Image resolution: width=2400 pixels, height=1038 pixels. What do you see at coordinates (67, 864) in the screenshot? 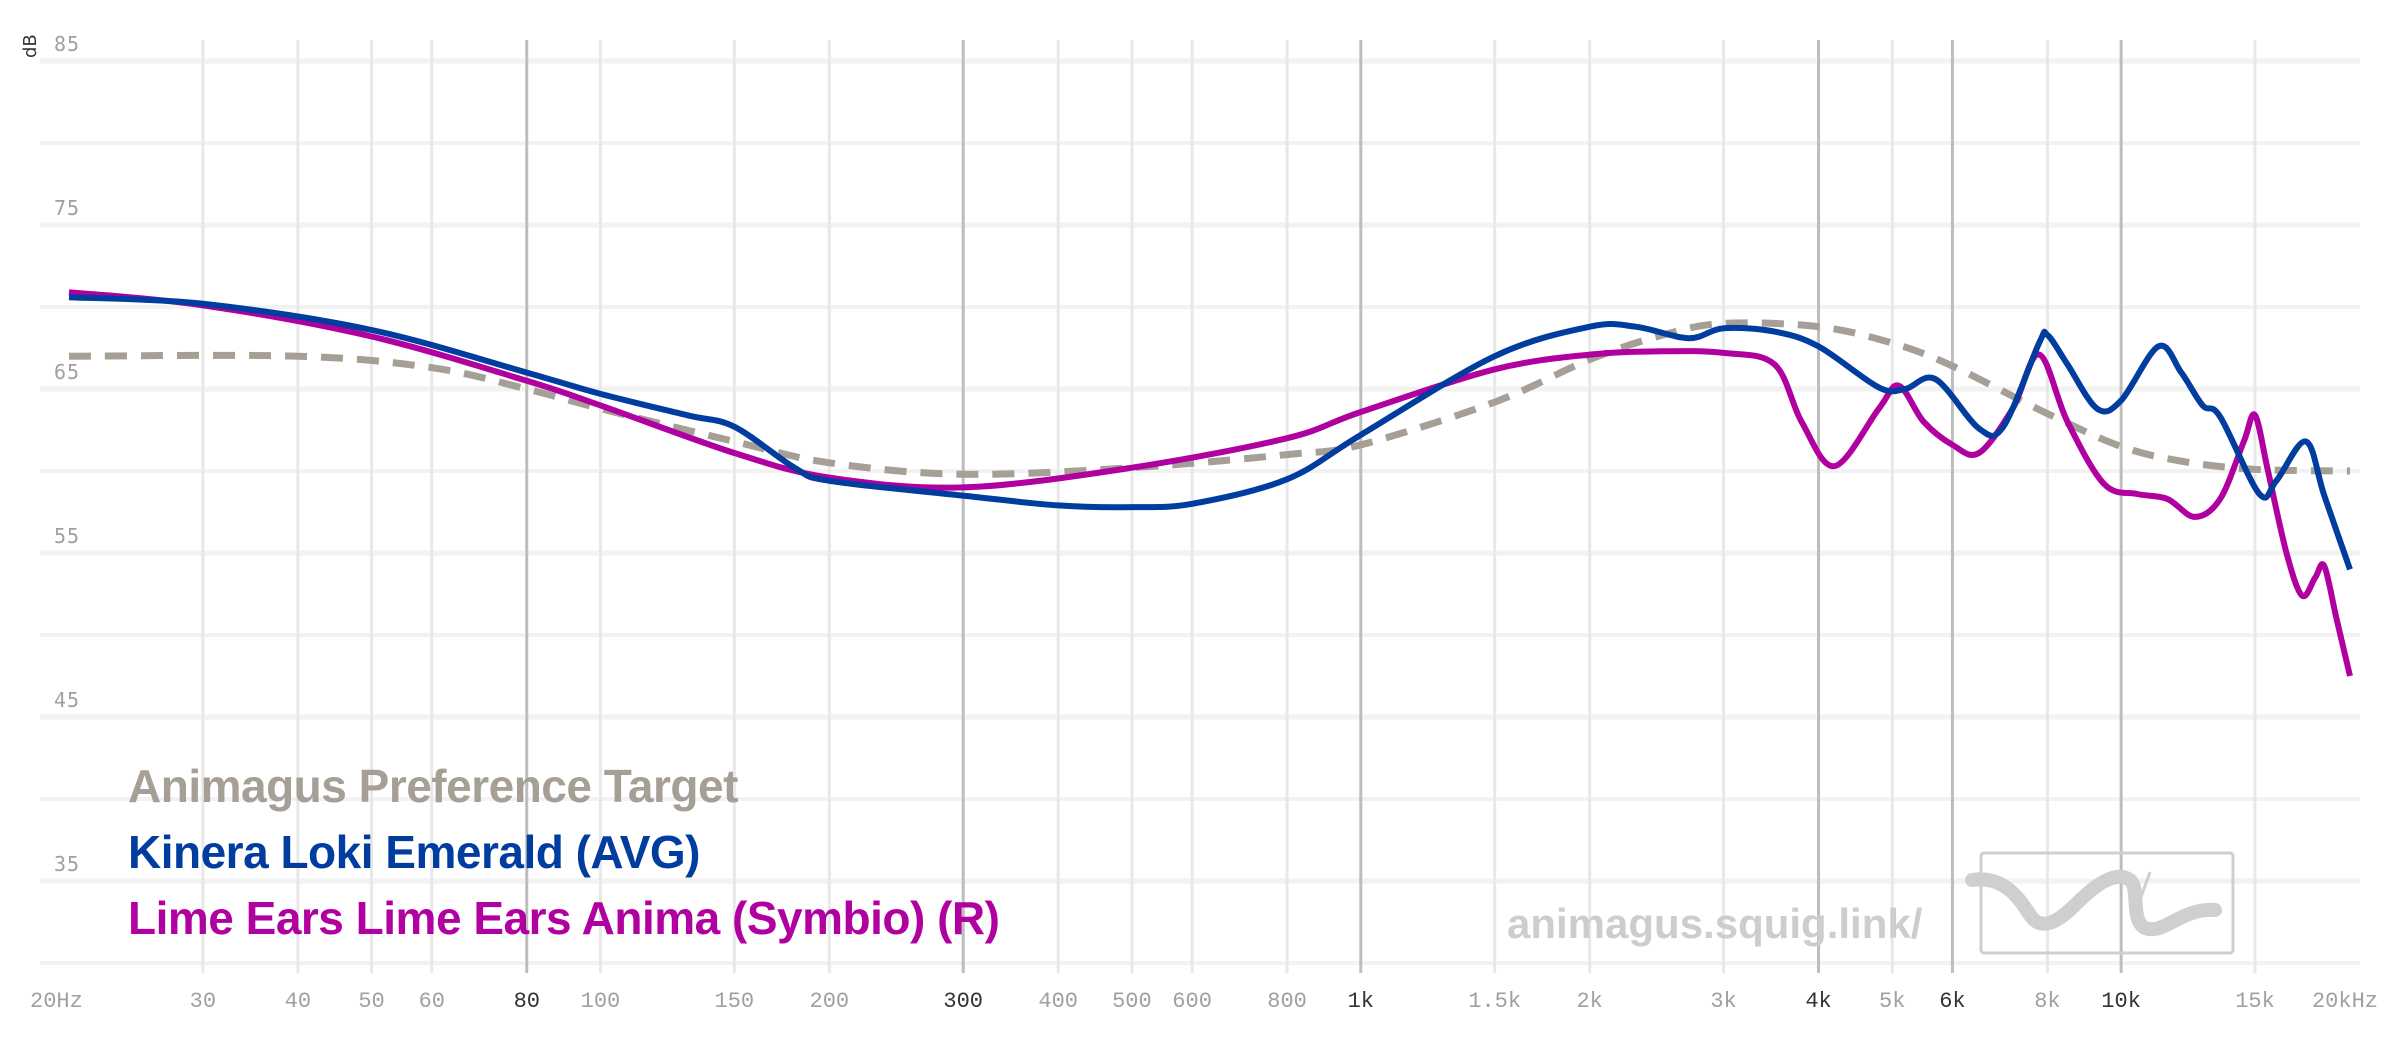
I see `y-tick-label: 35` at bounding box center [67, 864].